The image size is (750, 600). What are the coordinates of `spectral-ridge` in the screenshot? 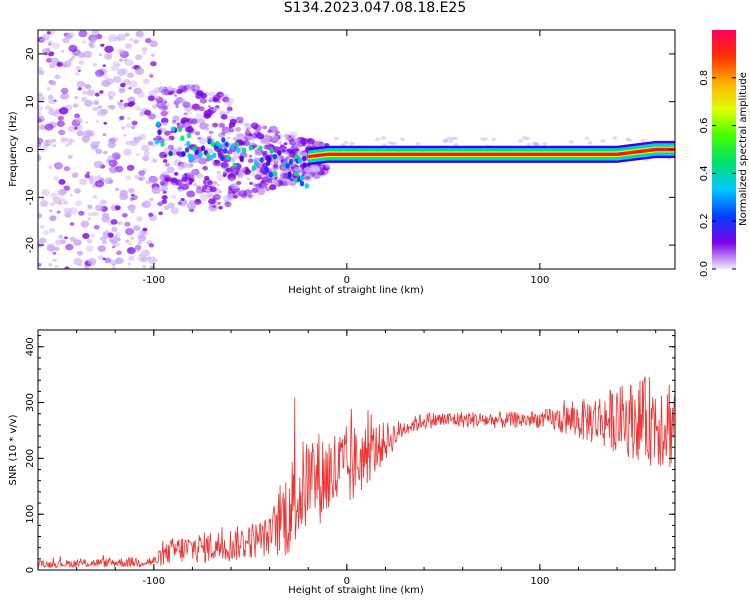 It's located at (491, 153).